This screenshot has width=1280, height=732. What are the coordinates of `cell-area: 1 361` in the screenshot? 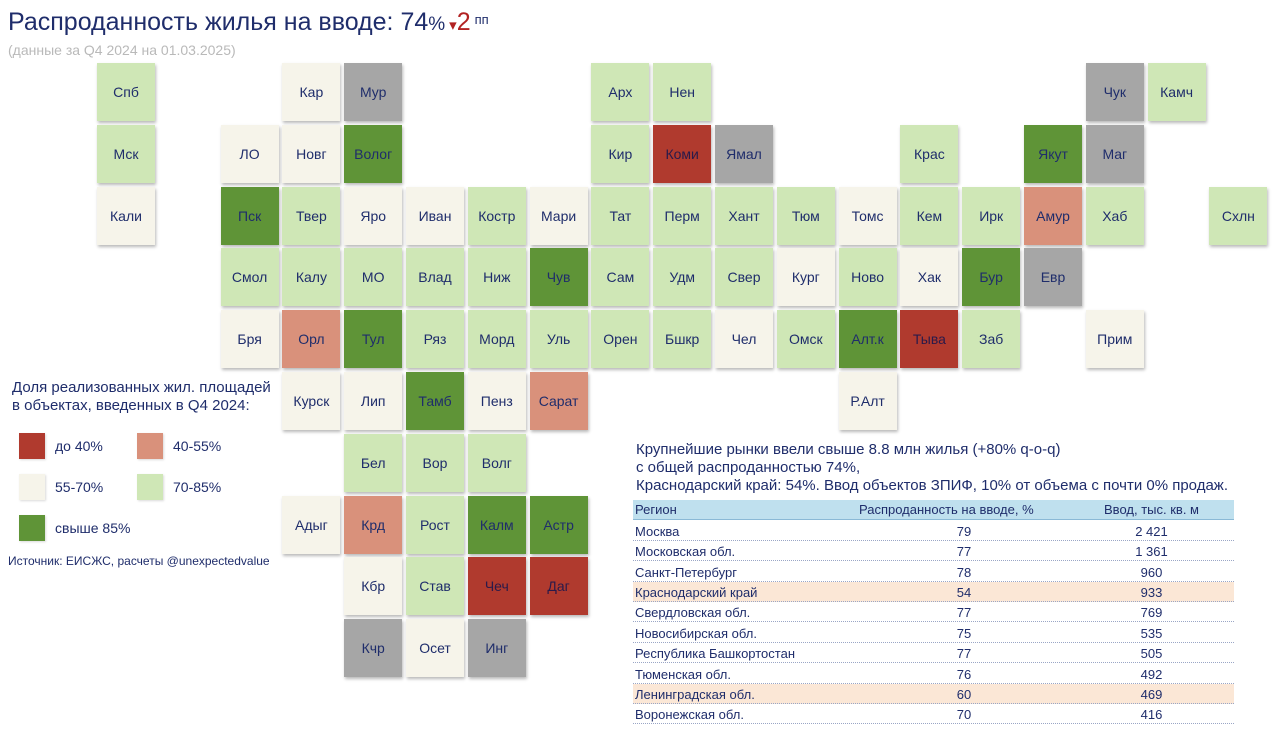 It's located at (1151, 552).